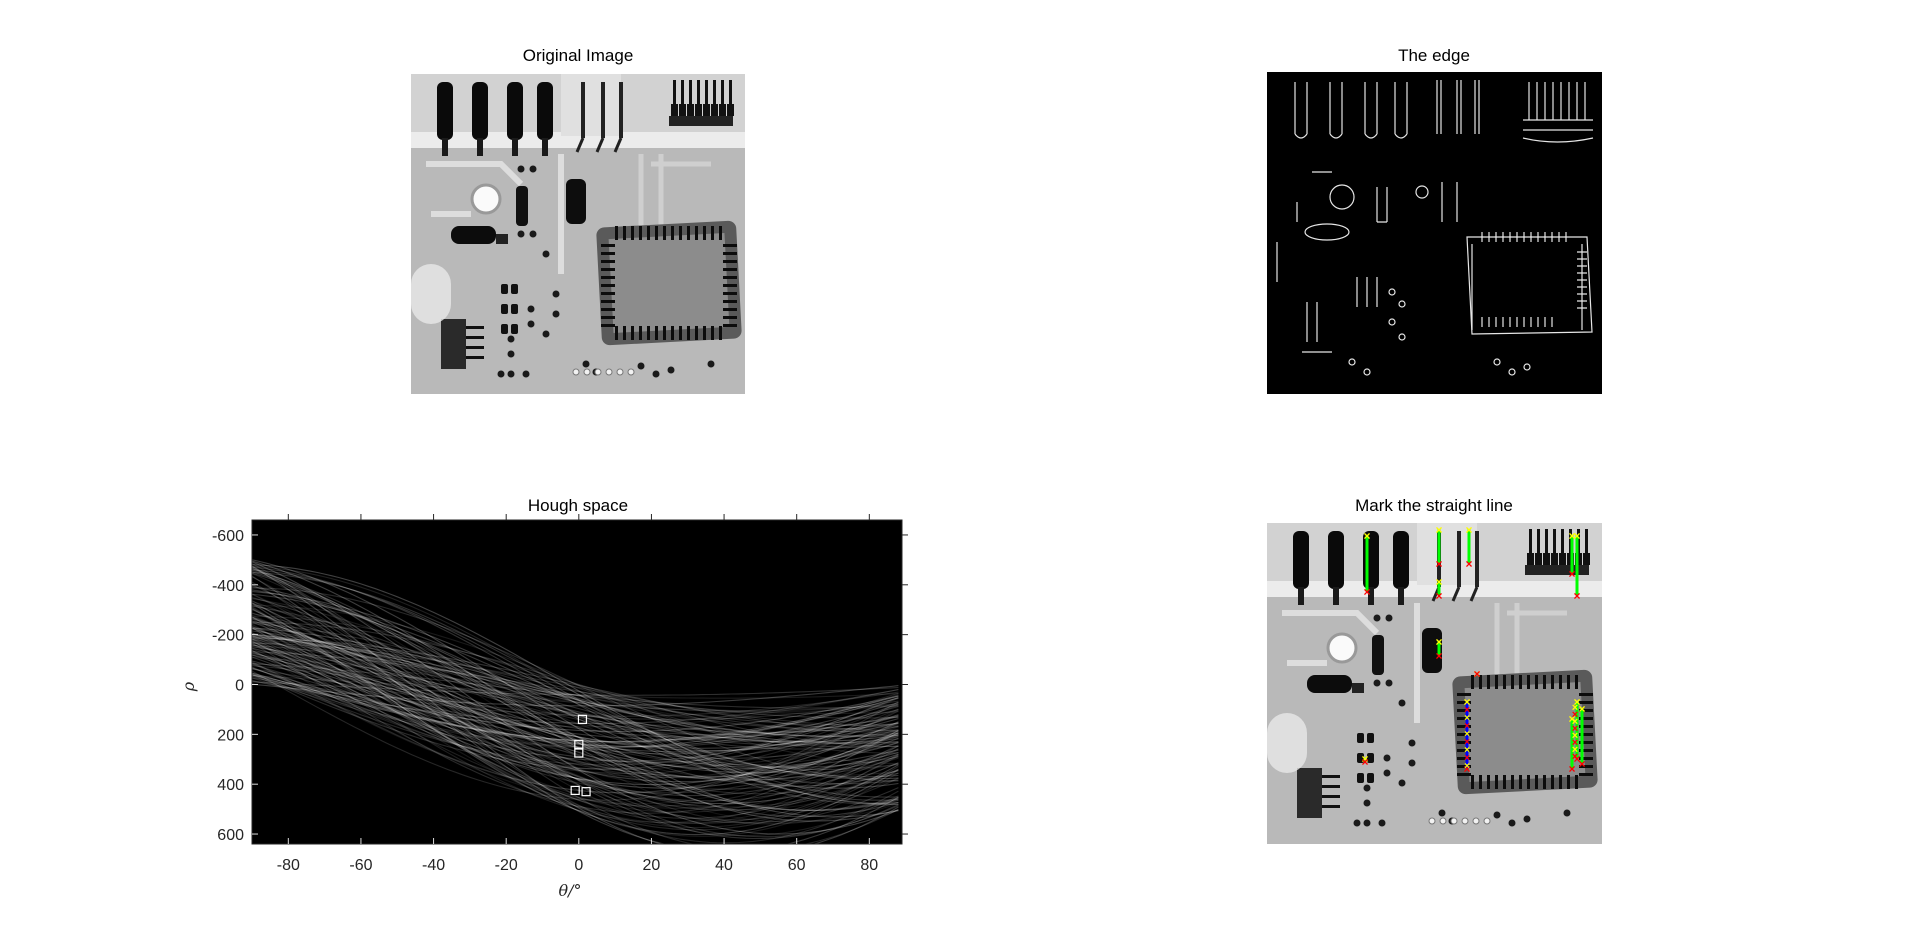  What do you see at coordinates (578, 55) in the screenshot?
I see `title-original: Original Image` at bounding box center [578, 55].